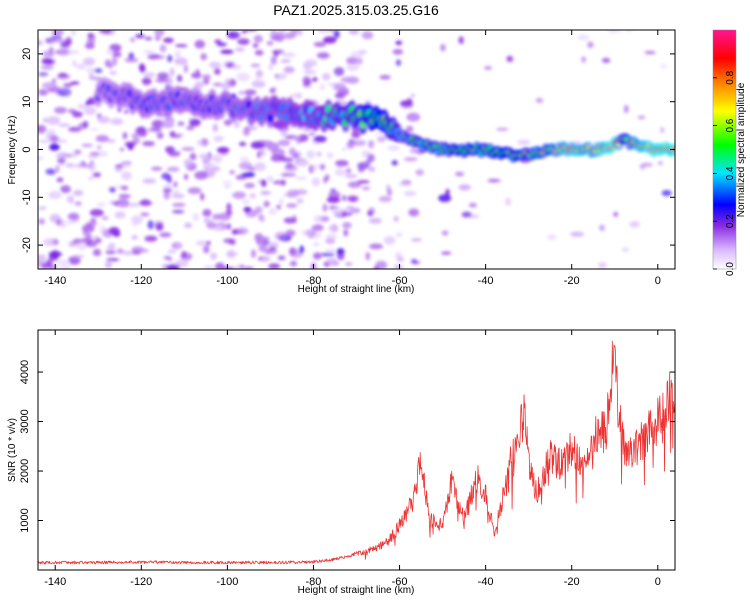  Describe the element at coordinates (55, 582) in the screenshot. I see `x-tick-label: -140` at that location.